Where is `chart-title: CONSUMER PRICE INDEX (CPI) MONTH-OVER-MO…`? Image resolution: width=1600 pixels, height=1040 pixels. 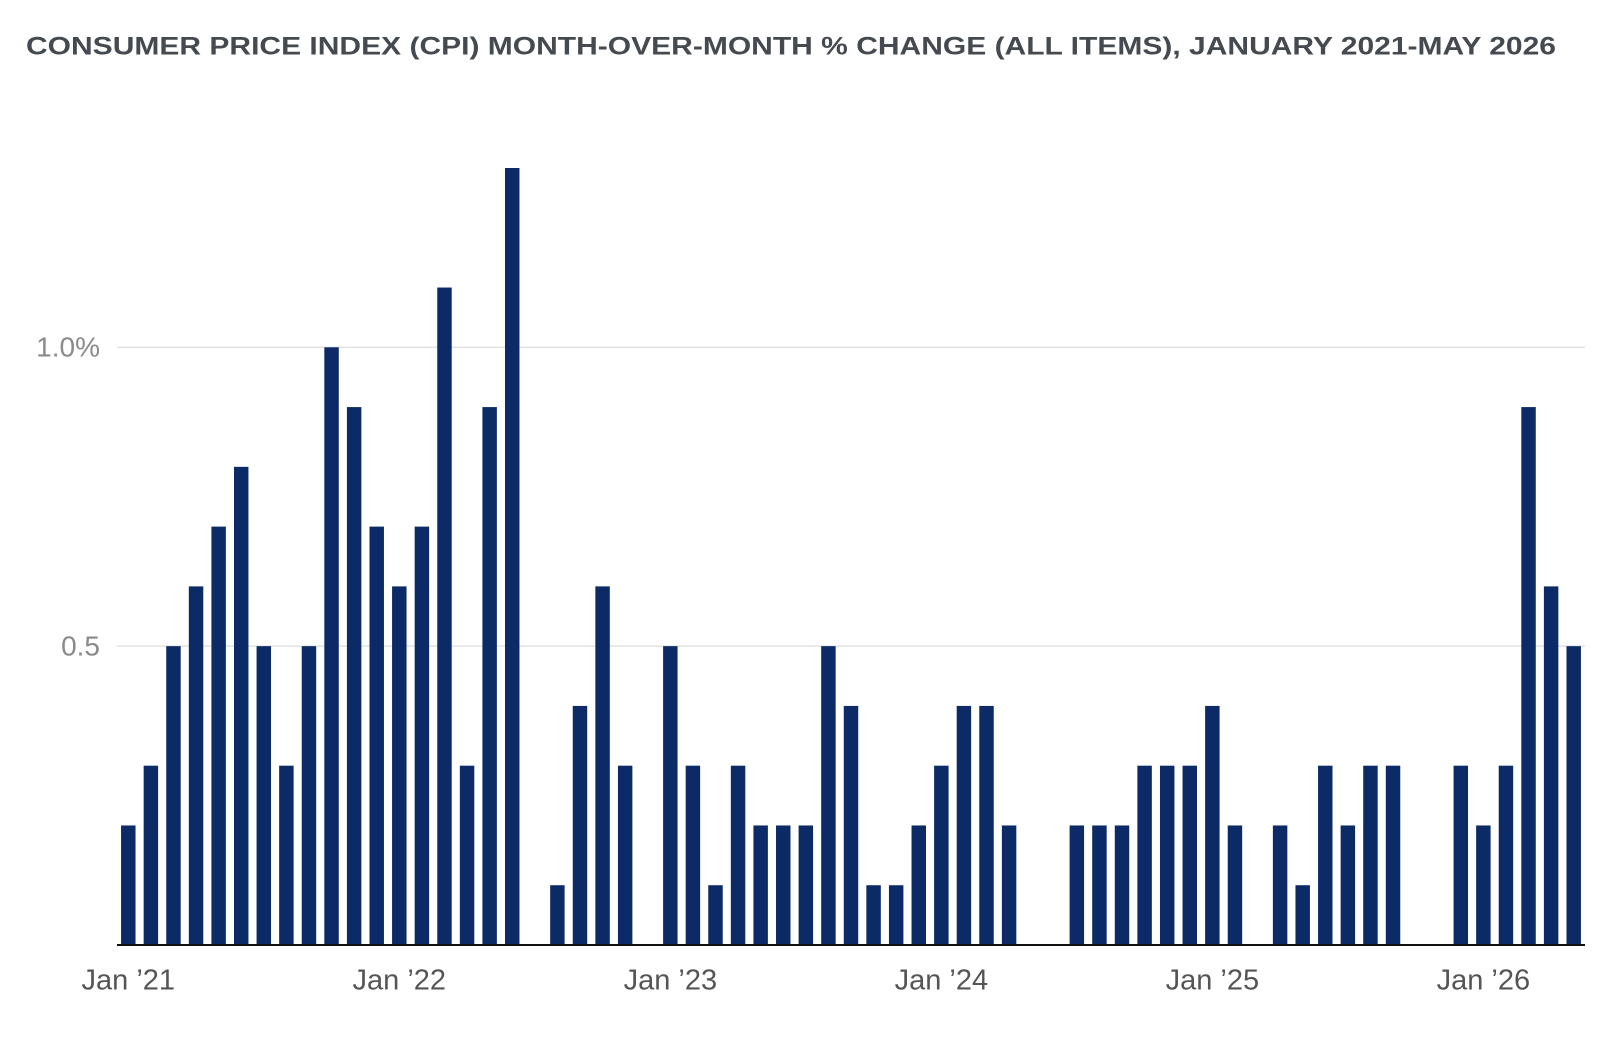 chart-title: CONSUMER PRICE INDEX (CPI) MONTH-OVER-MO… is located at coordinates (791, 47).